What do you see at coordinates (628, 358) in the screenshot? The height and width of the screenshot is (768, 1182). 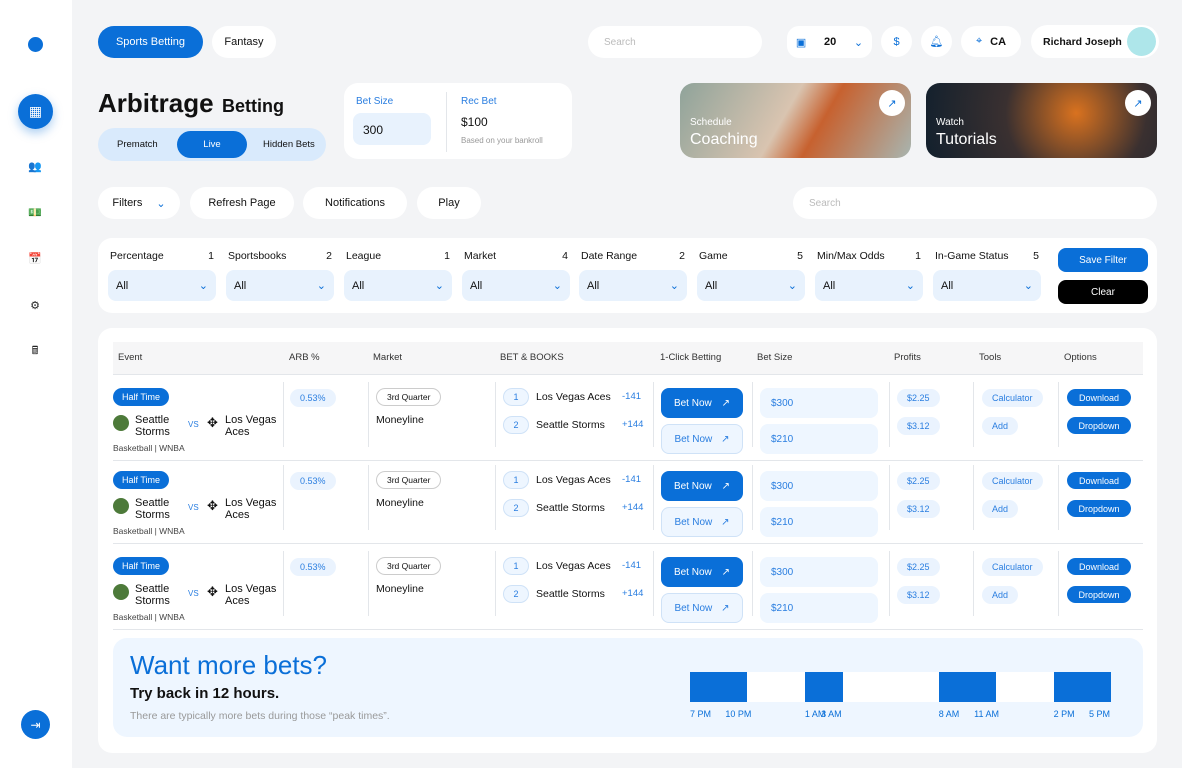 I see `table-header` at bounding box center [628, 358].